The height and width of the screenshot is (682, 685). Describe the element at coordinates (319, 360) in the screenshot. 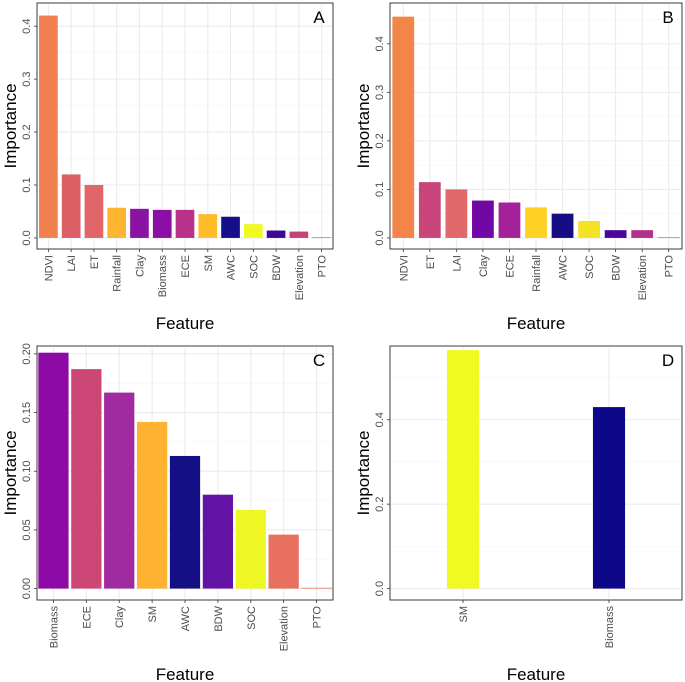

I see `panel-letter: C` at that location.